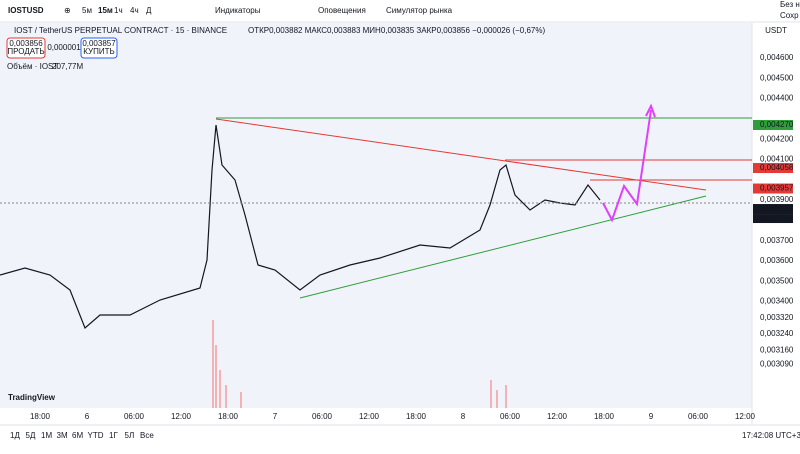 The width and height of the screenshot is (800, 454). I want to click on range-button: 5Д, so click(31, 435).